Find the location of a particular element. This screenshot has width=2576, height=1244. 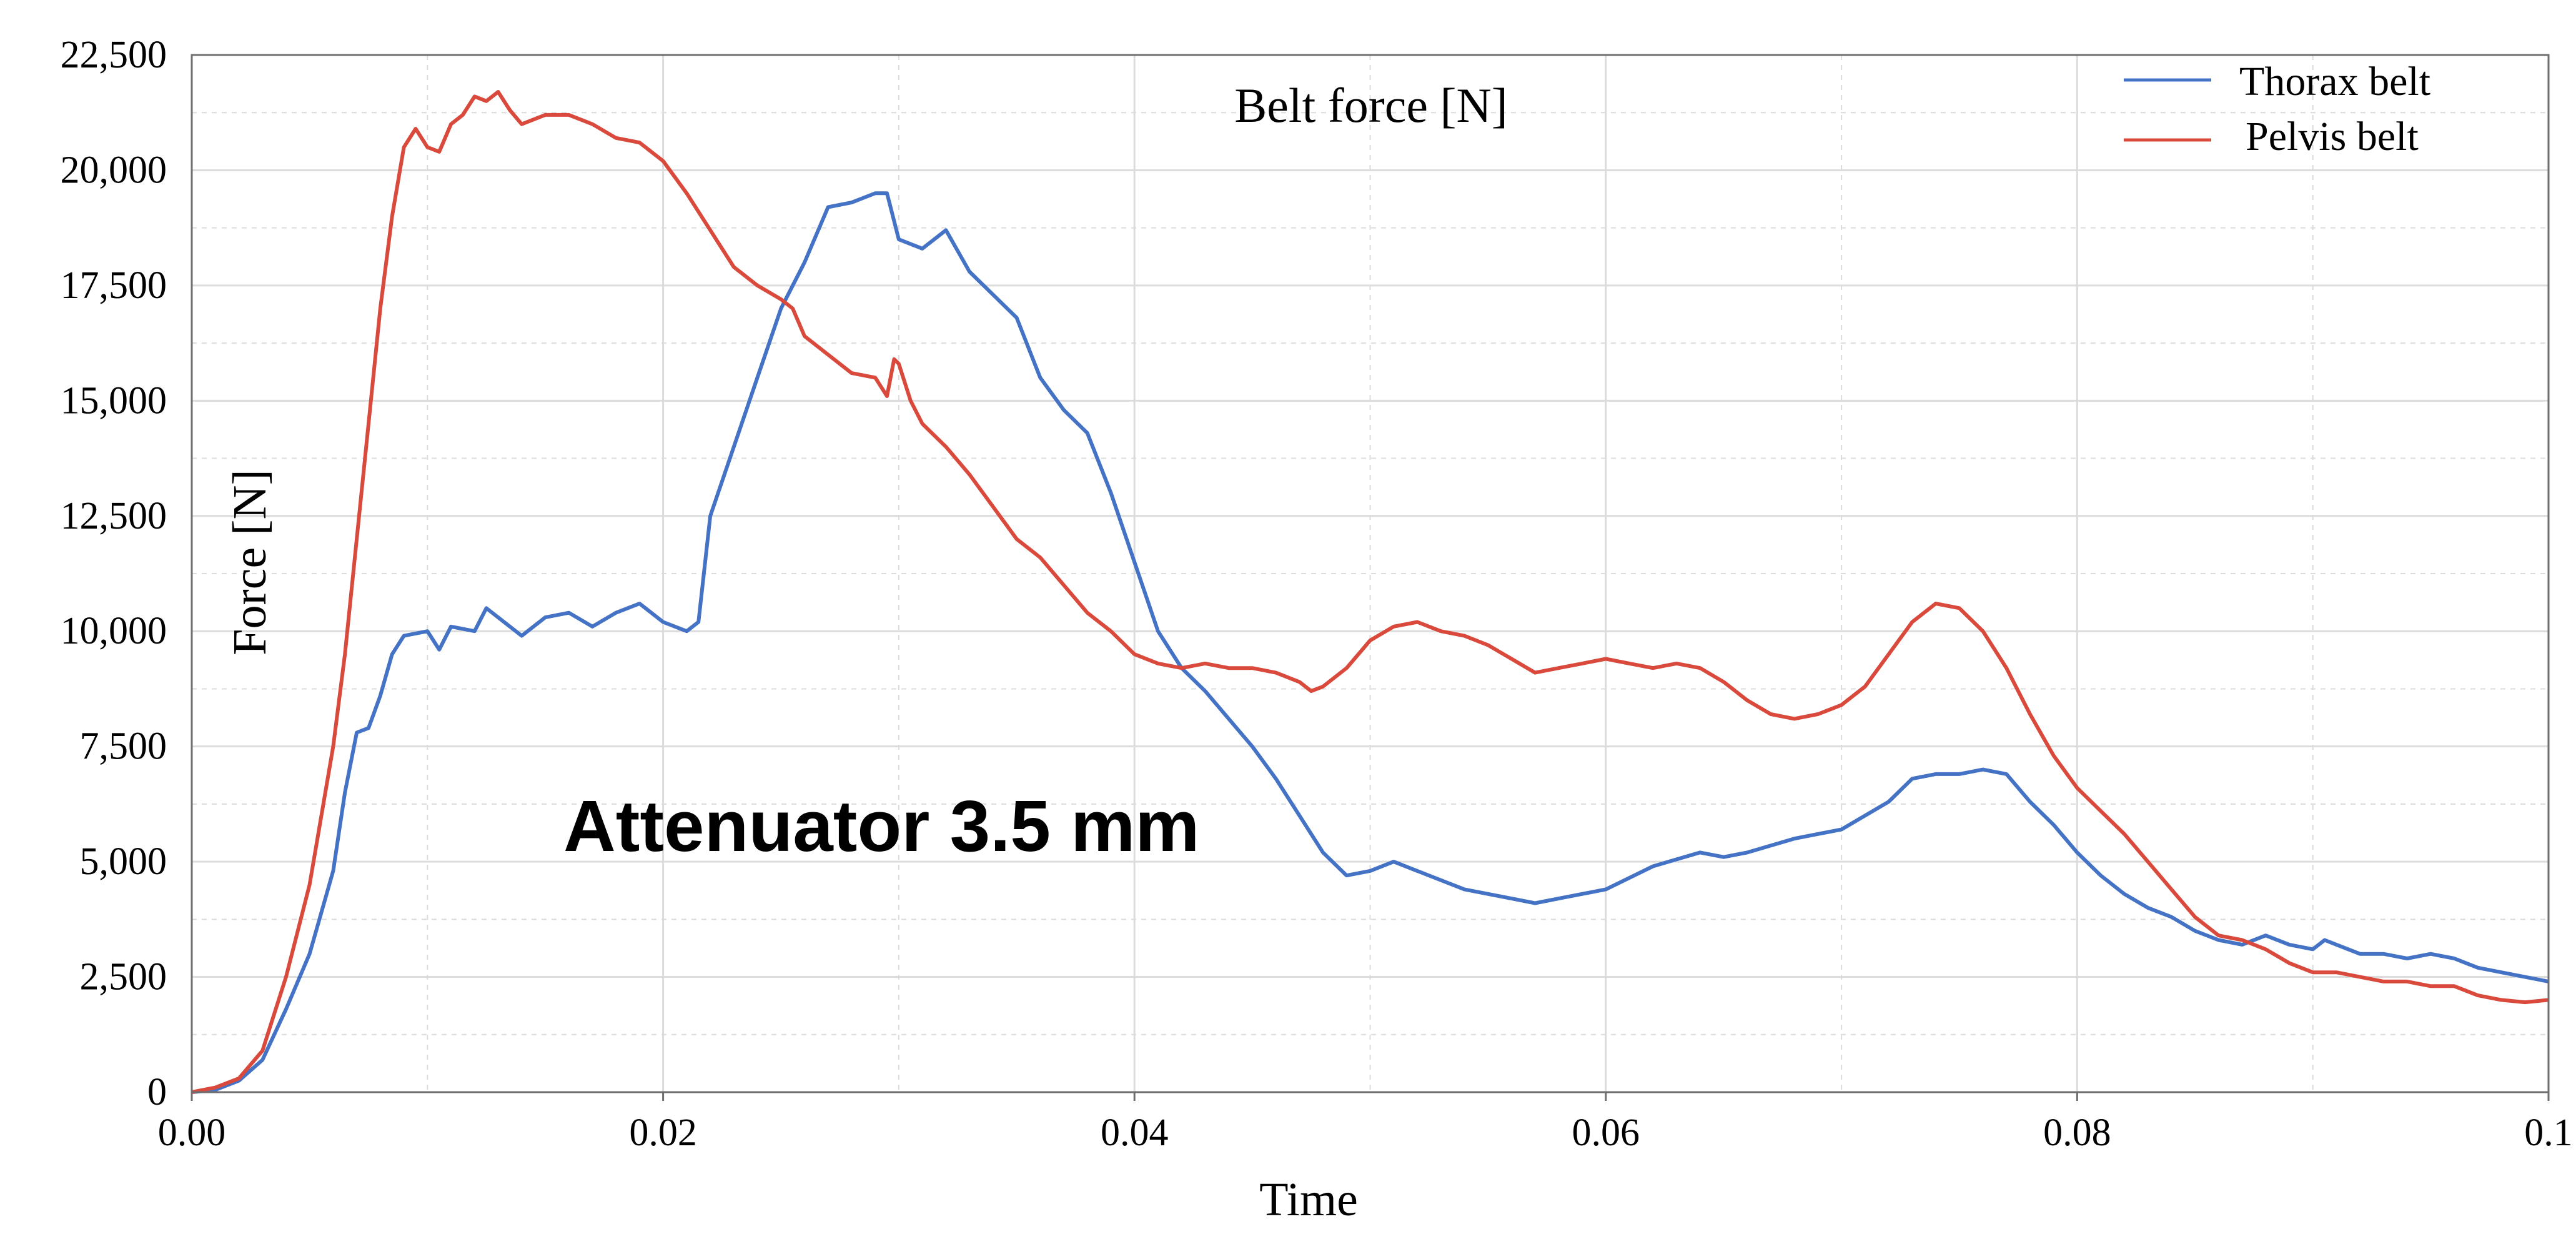

legend-label-pelvis-belt: Pelvis belt is located at coordinates (2332, 136).